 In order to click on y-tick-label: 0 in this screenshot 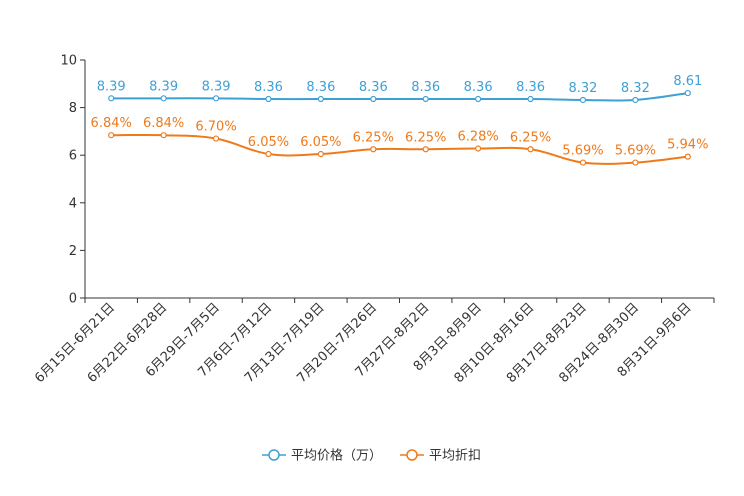, I will do `click(73, 299)`.